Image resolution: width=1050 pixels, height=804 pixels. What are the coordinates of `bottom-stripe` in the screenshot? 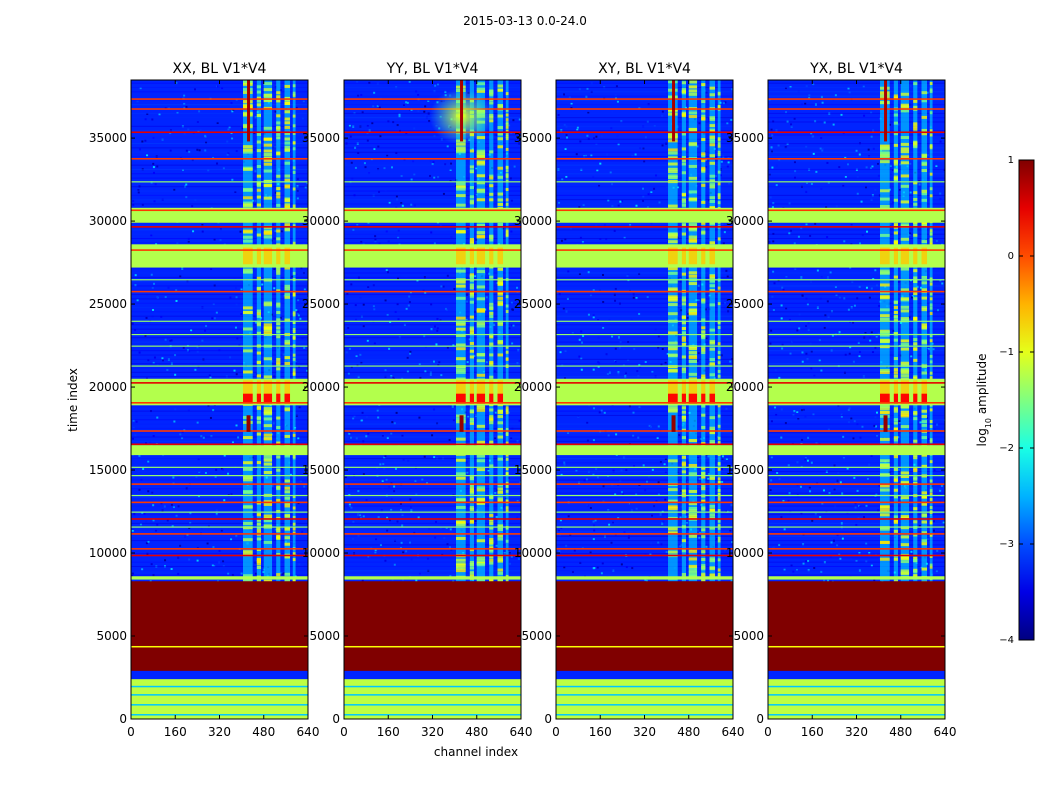 It's located at (644, 687).